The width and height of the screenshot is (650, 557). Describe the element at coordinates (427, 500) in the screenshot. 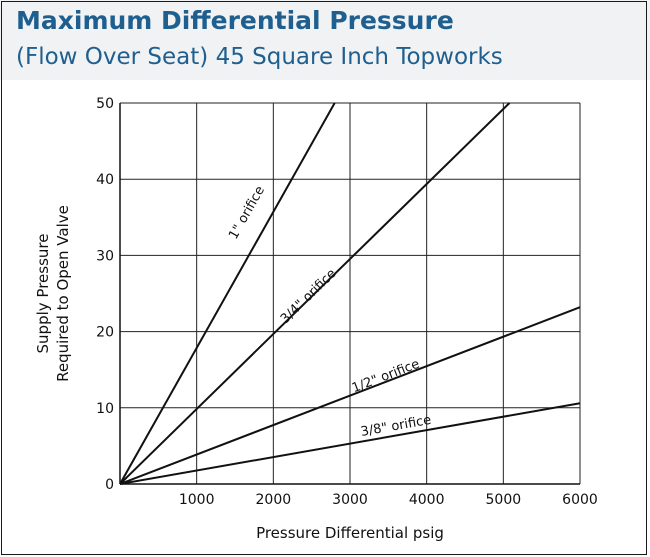

I see `x-tick-label-3: 4000` at that location.